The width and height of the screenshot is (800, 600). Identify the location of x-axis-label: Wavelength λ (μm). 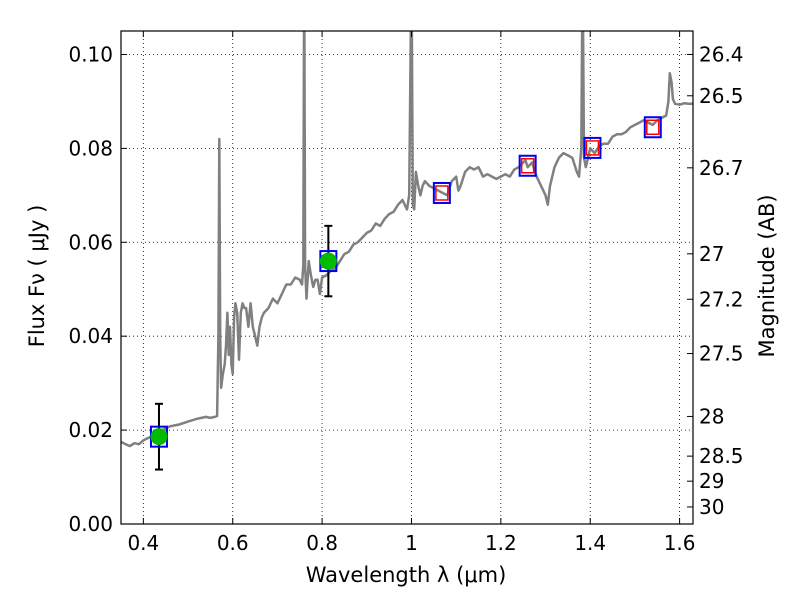
(406, 575).